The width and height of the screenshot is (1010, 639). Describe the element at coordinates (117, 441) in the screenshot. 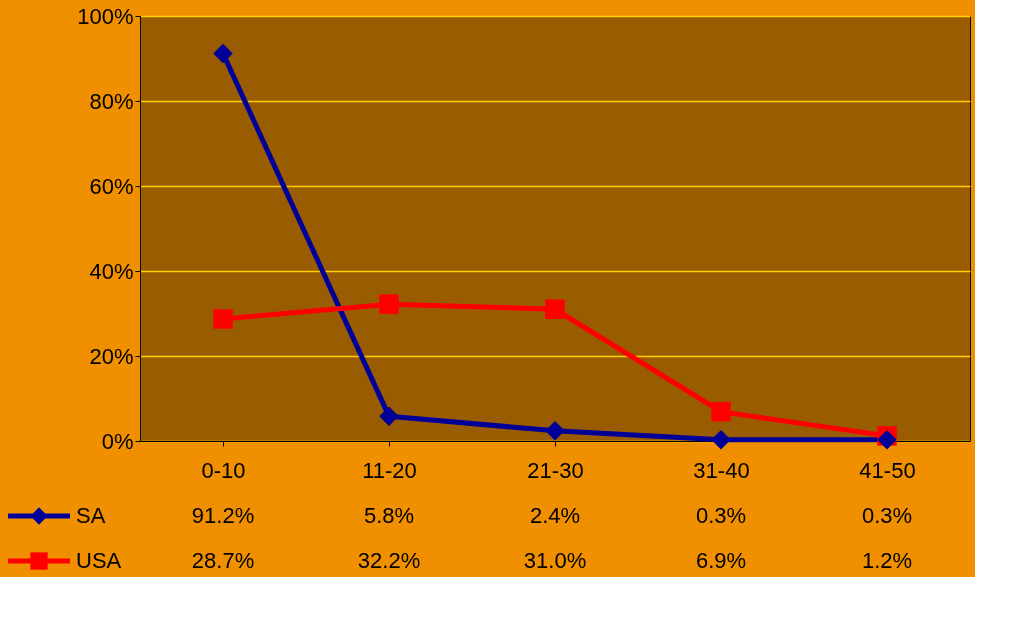

I see `y-tick-label: 0%` at that location.